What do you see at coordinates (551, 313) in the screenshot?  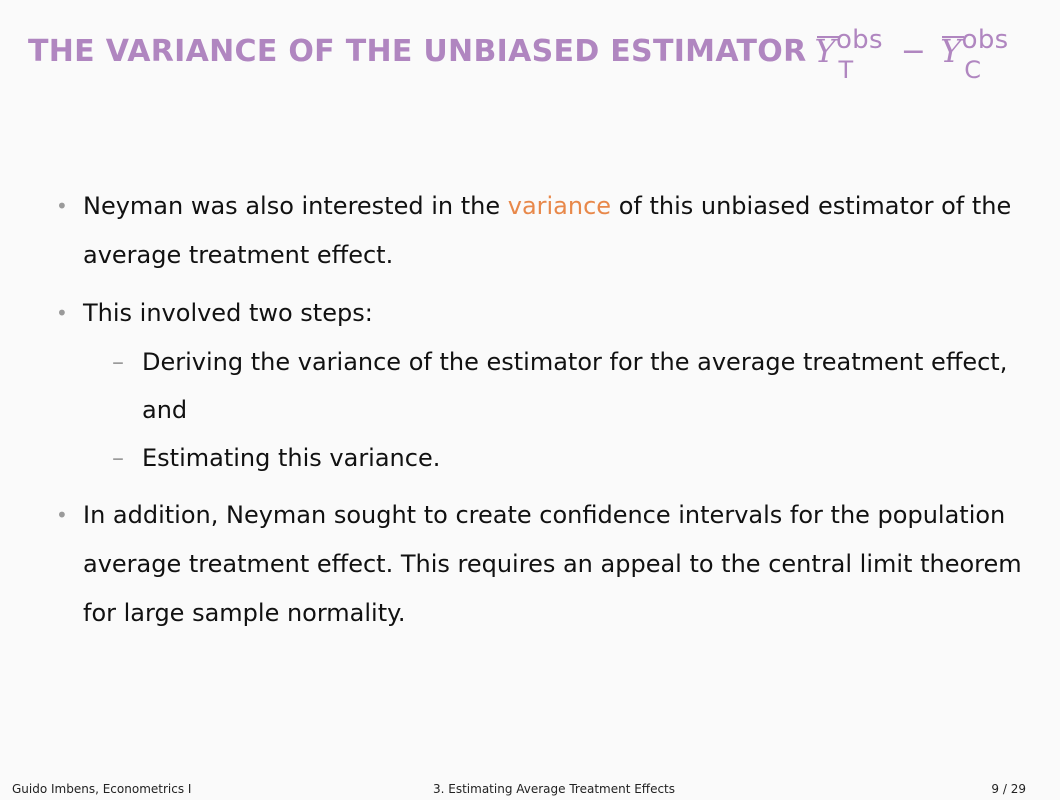 I see `bullet-item: • This involved two steps:` at bounding box center [551, 313].